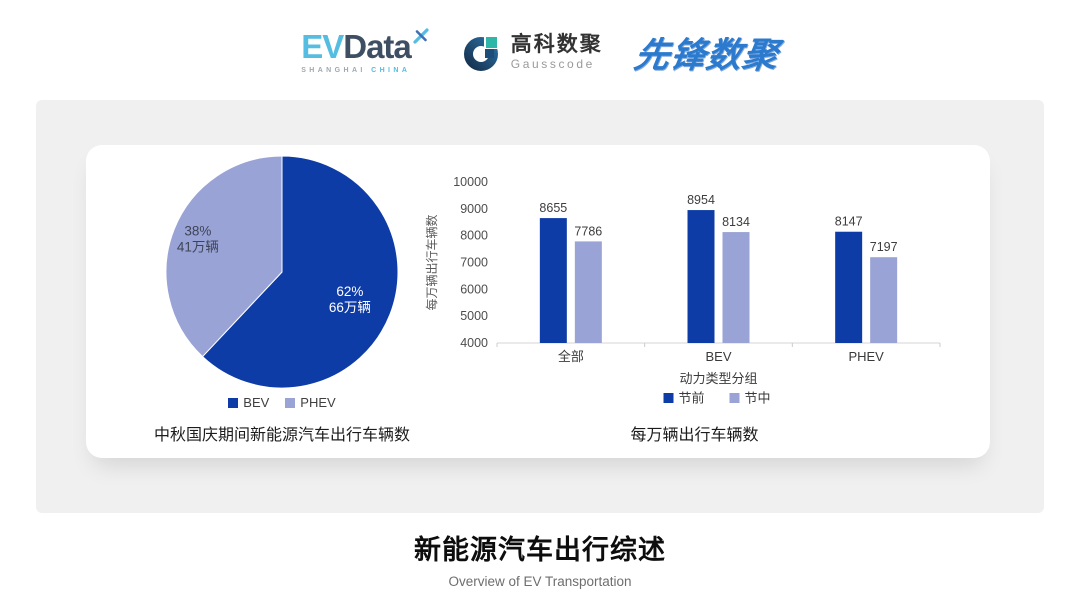 The height and width of the screenshot is (608, 1080). Describe the element at coordinates (571, 356) in the screenshot. I see `category-label: 全部` at that location.